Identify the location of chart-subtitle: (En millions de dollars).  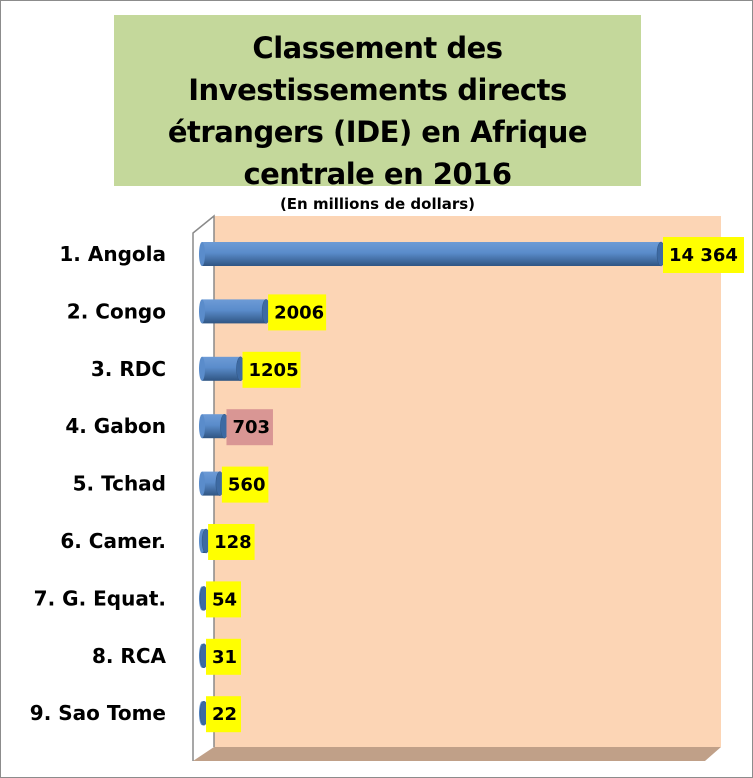
(377, 204).